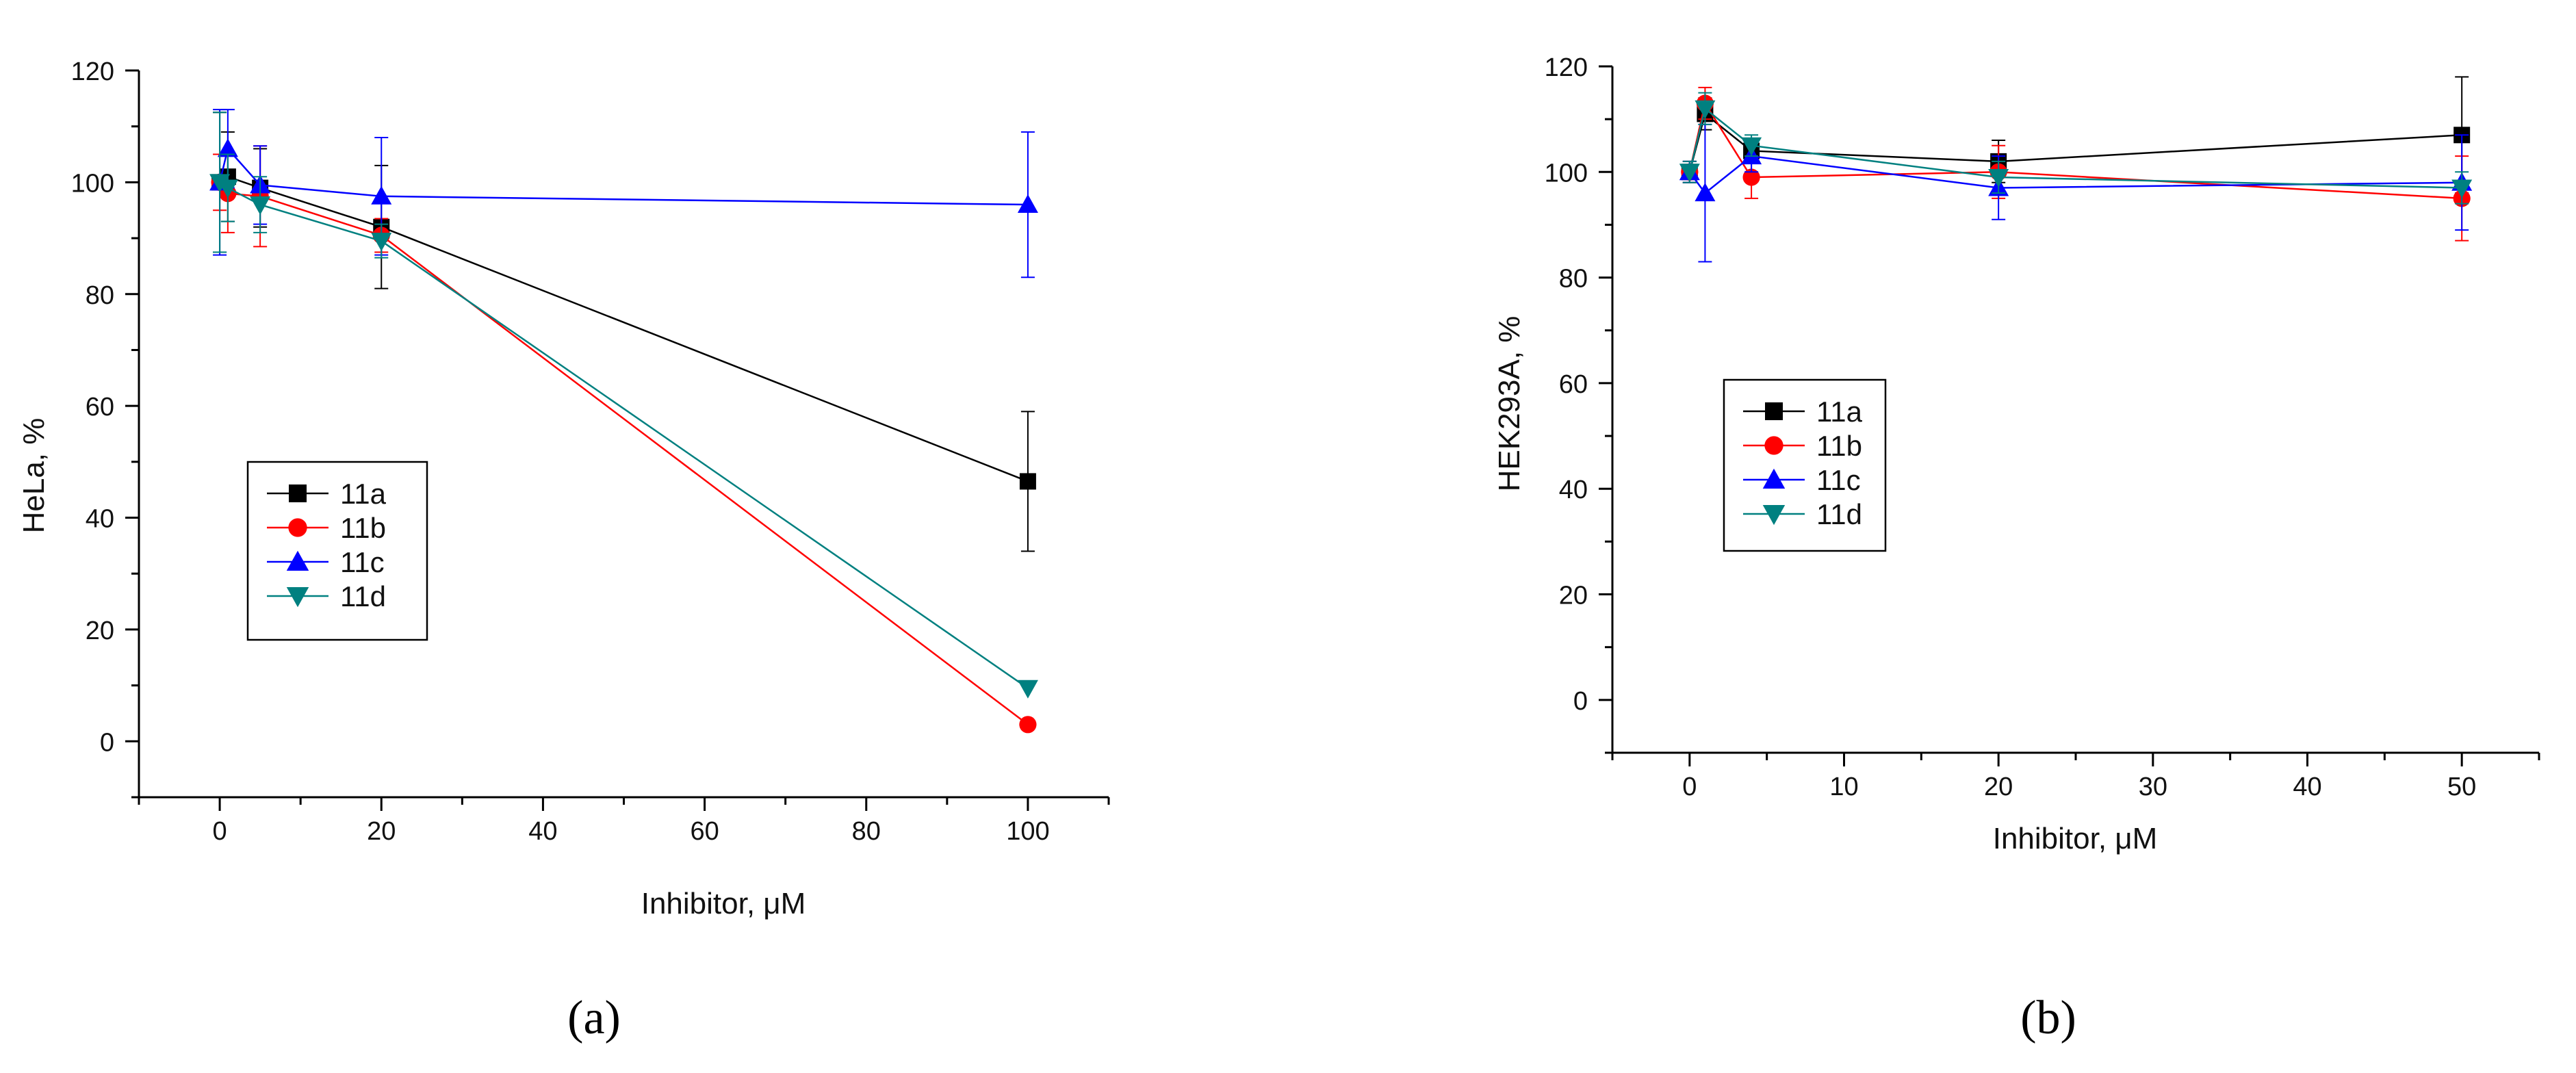 The width and height of the screenshot is (2576, 1073). What do you see at coordinates (2153, 787) in the screenshot?
I see `x-tick-label: 30` at bounding box center [2153, 787].